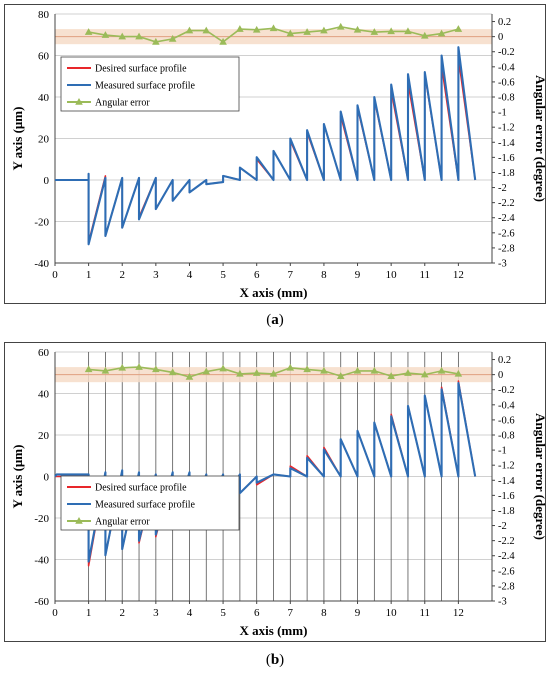 The width and height of the screenshot is (550, 676). I want to click on chart-a-y2tick-label: -1.4, so click(506, 143).